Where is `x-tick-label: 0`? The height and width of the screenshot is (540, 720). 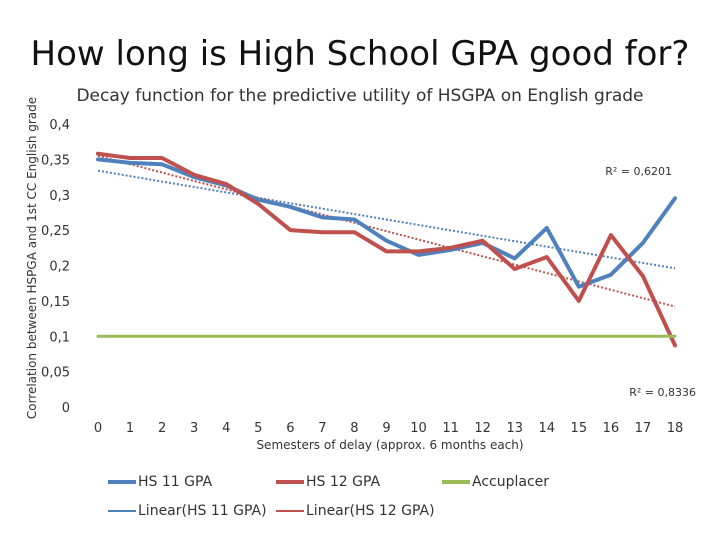
x-tick-label: 0 is located at coordinates (98, 428).